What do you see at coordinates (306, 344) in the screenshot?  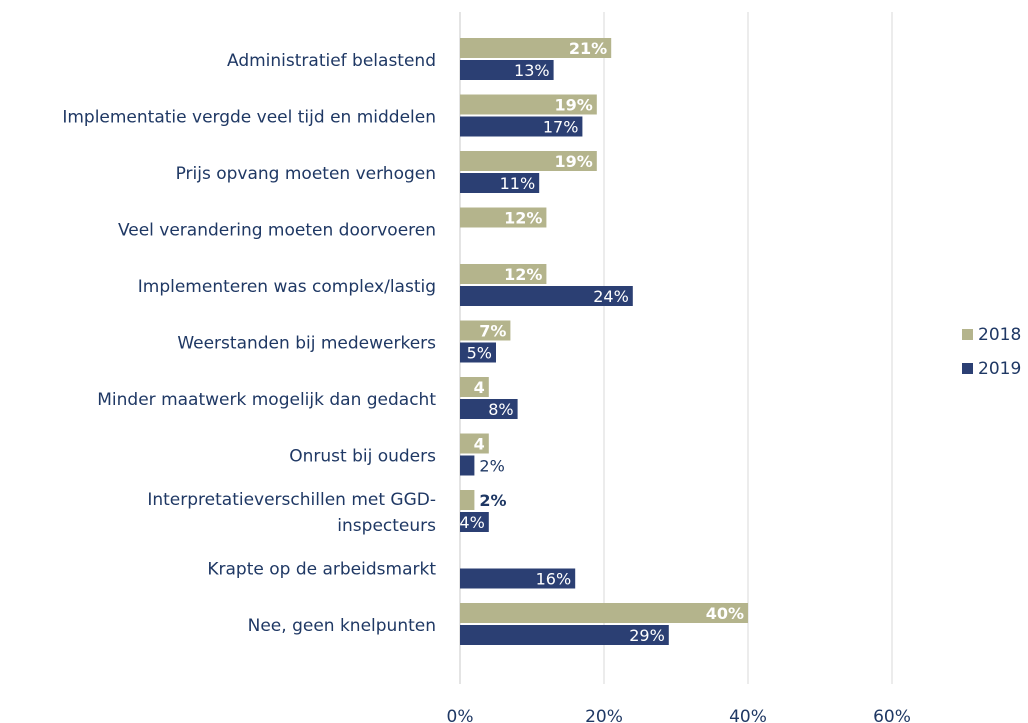 I see `category-label: Weerstanden bij medewerkers` at bounding box center [306, 344].